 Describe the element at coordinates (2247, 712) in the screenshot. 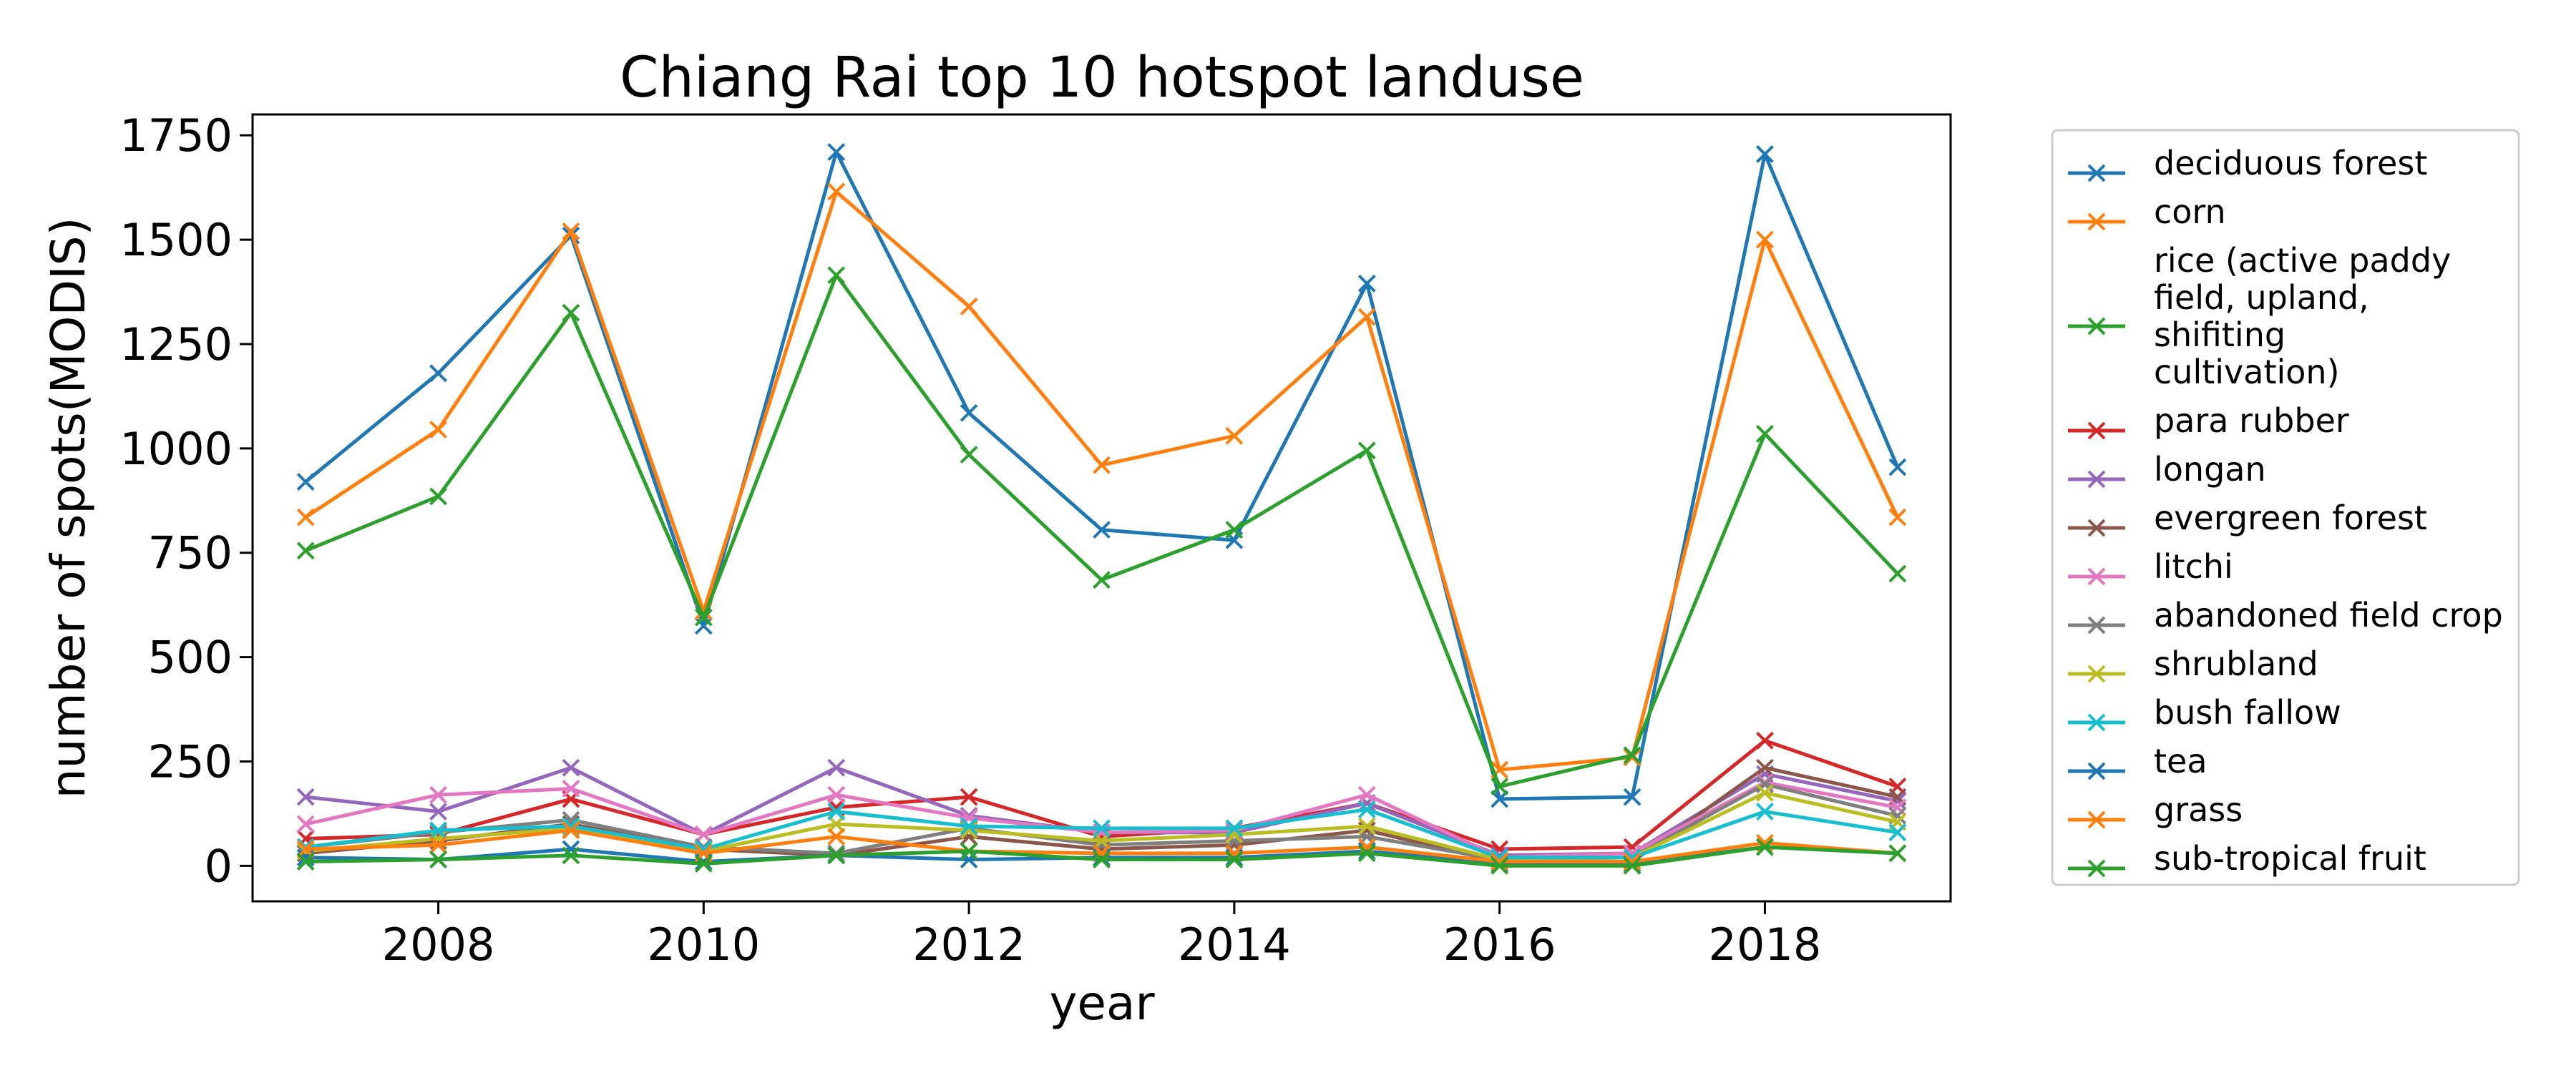

I see `legend-label: bush fallow` at that location.